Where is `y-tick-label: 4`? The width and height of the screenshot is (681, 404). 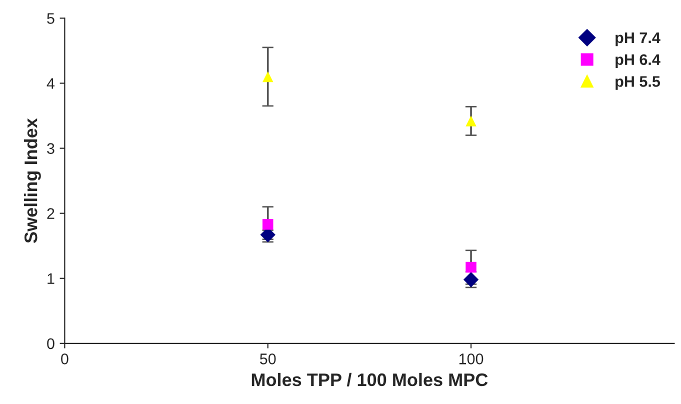 y-tick-label: 4 is located at coordinates (50, 83).